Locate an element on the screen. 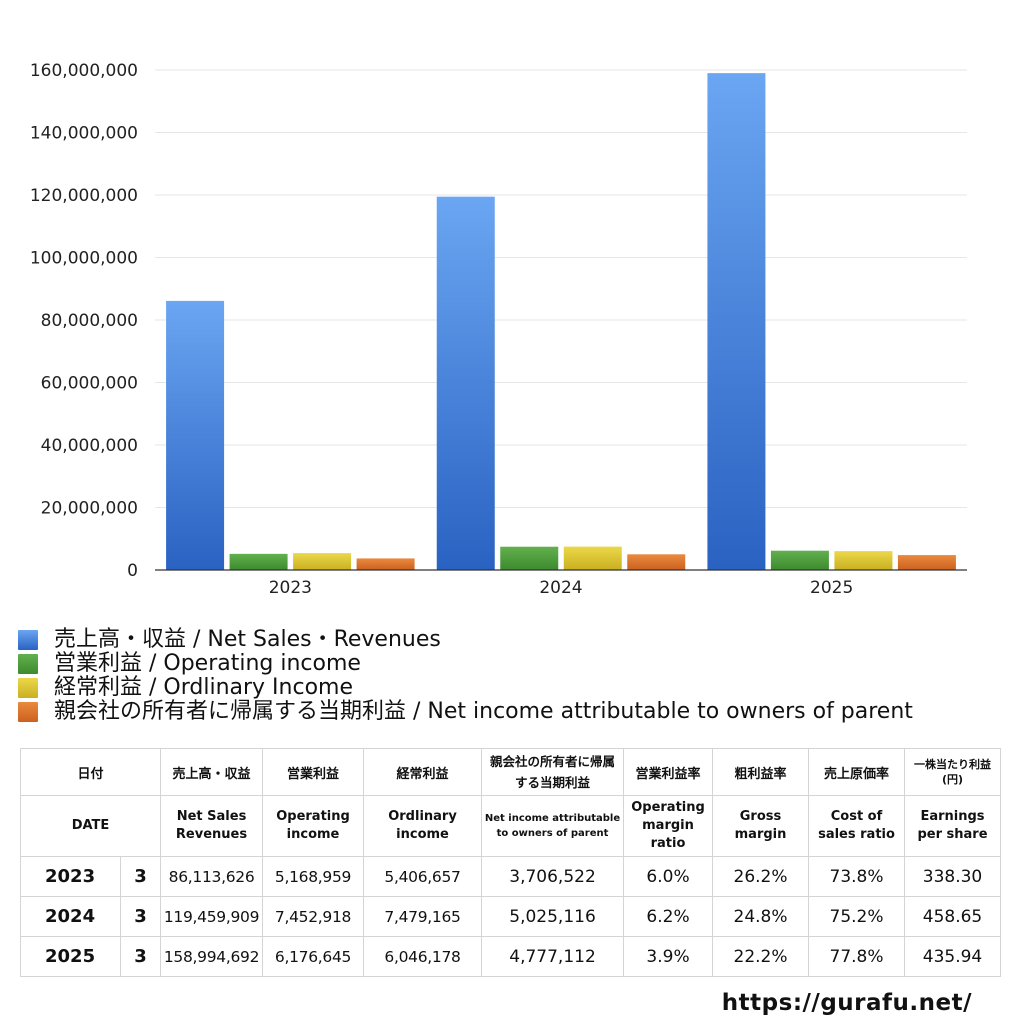  y-tick-label: 40,000,000 is located at coordinates (89, 446).